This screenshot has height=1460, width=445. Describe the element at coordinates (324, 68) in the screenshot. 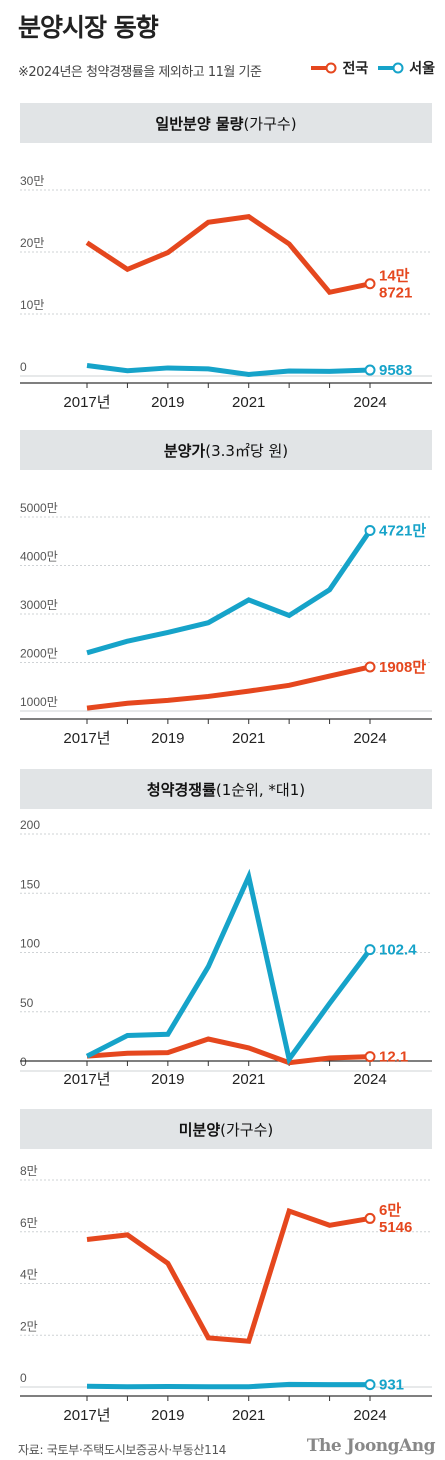

I see `legend-line-marker-national` at that location.